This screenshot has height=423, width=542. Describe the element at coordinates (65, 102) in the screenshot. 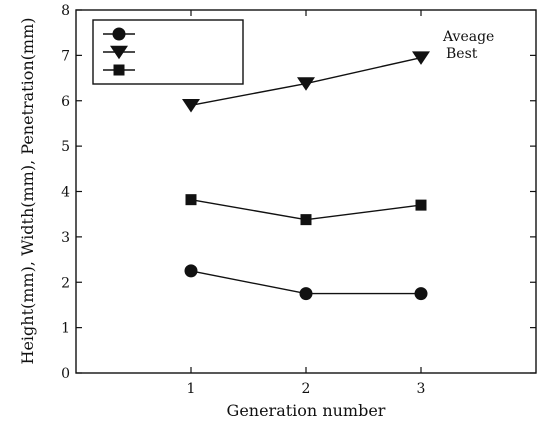

I see `y-tick-label-6: 6` at that location.